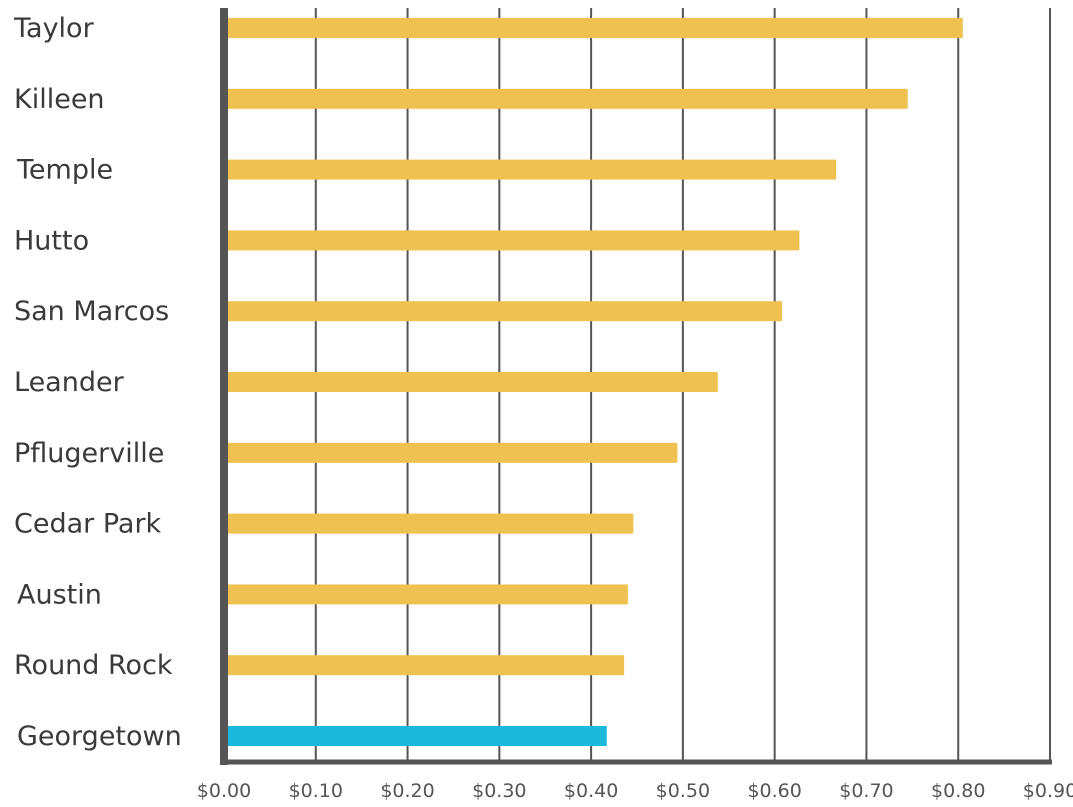 Image resolution: width=1073 pixels, height=807 pixels. Describe the element at coordinates (93, 665) in the screenshot. I see `category-label: Round Rock` at that location.